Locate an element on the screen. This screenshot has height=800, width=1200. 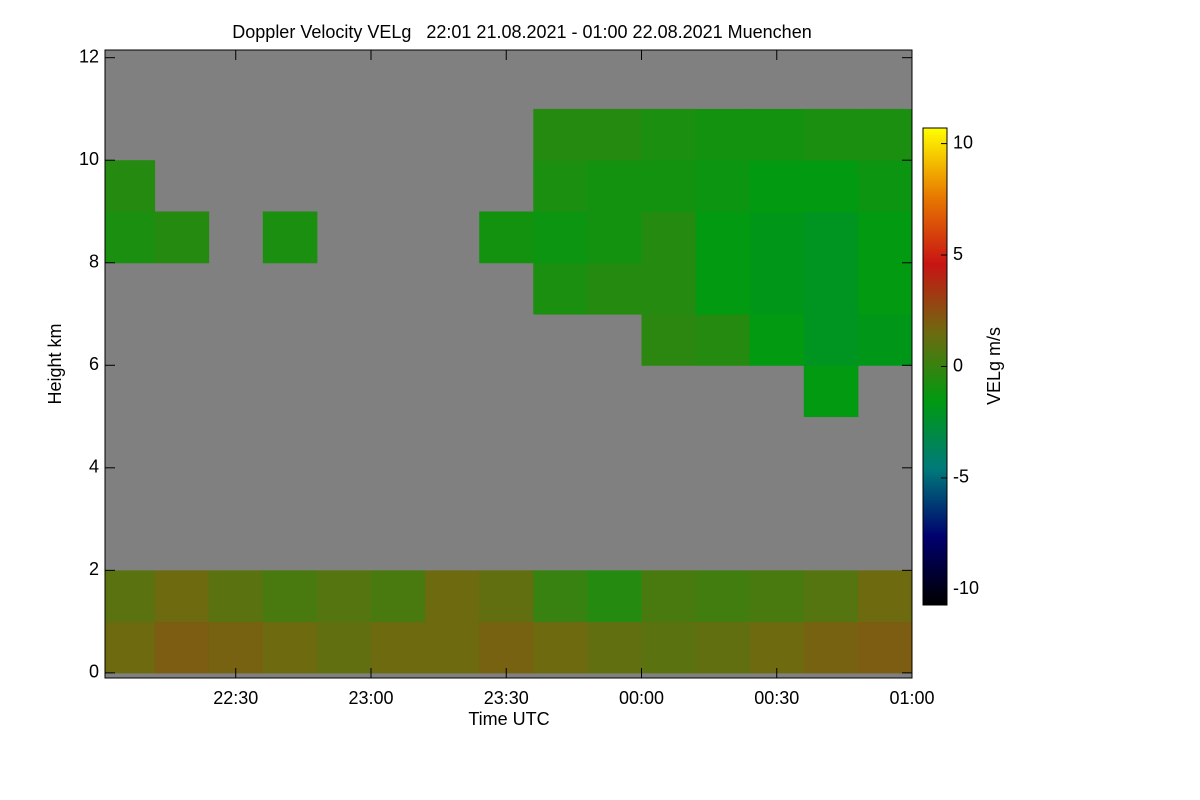
x-tick-label: 23:30 is located at coordinates (506, 698).